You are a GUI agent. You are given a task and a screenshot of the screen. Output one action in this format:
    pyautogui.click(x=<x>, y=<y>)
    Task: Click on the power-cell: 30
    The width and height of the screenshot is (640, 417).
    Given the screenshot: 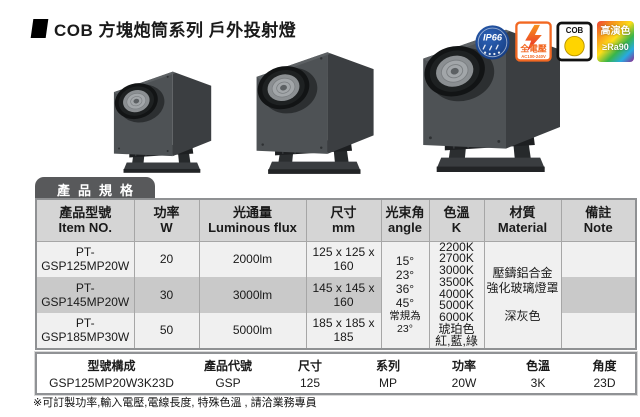 What is the action you would take?
    pyautogui.click(x=166, y=294)
    